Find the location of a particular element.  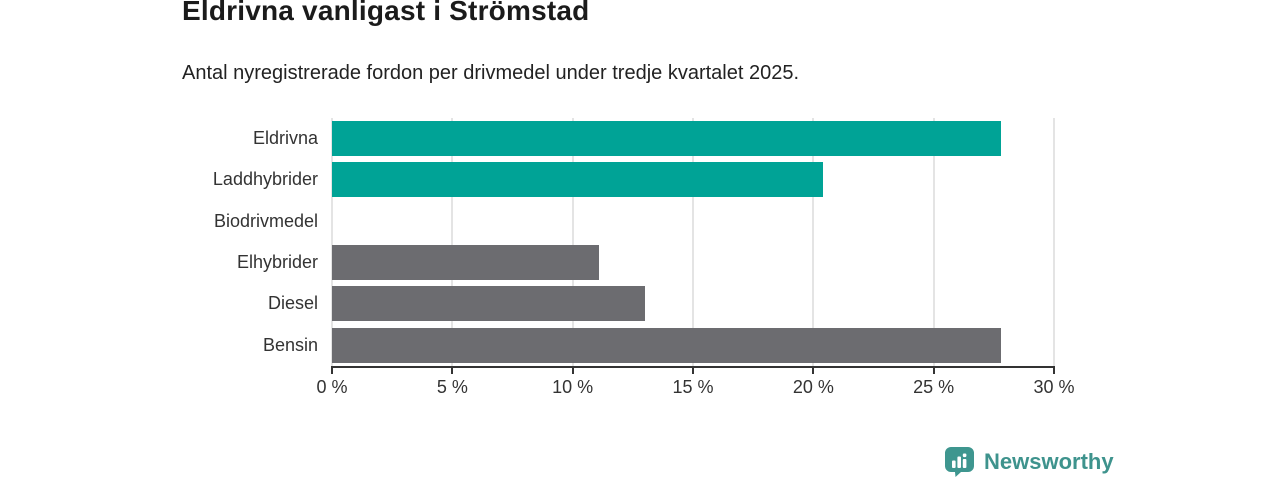

bar-bensin is located at coordinates (667, 345).